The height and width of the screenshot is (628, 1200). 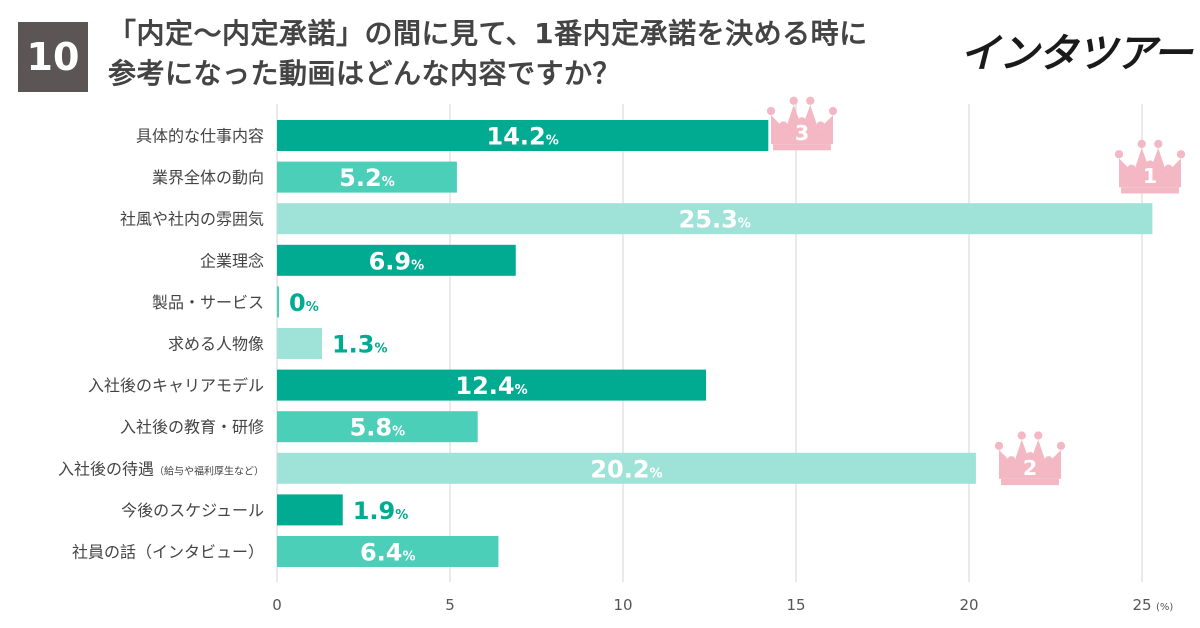 I want to click on data-label: 5.2%, so click(x=367, y=178).